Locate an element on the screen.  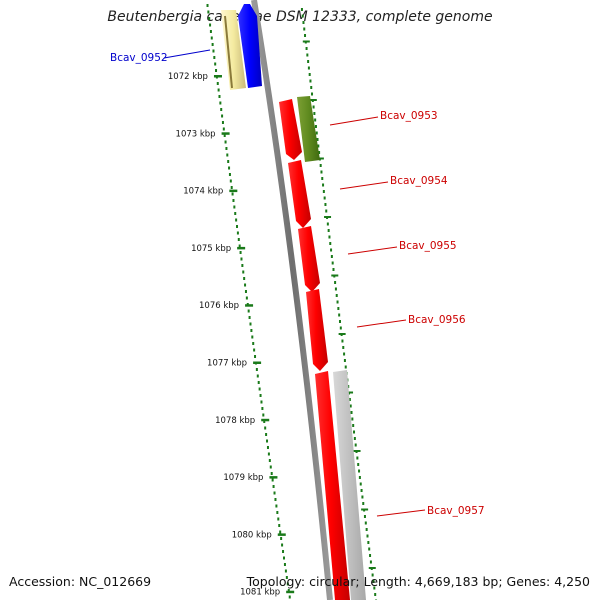
tick-label: 1073 kbp is located at coordinates (196, 134).